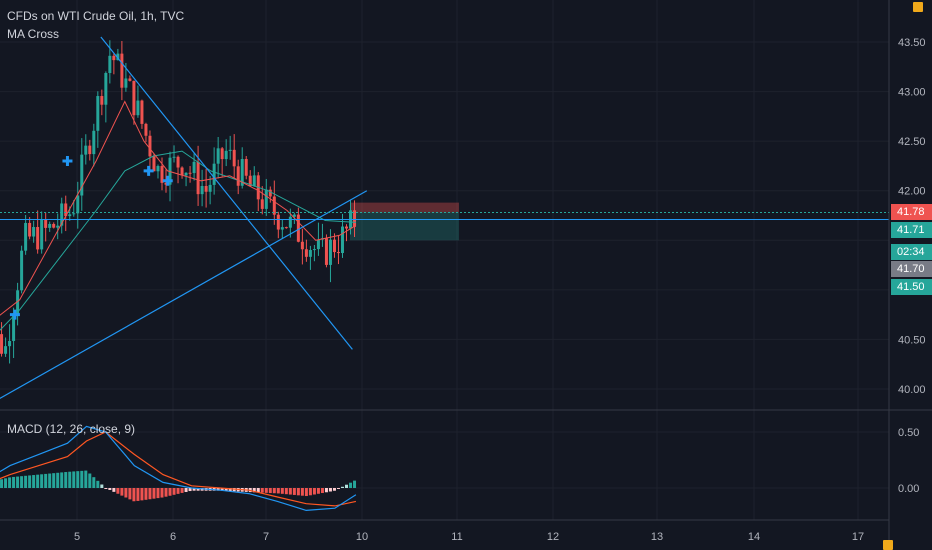 The image size is (932, 550). What do you see at coordinates (754, 537) in the screenshot?
I see `x-tick-label: 14` at bounding box center [754, 537].